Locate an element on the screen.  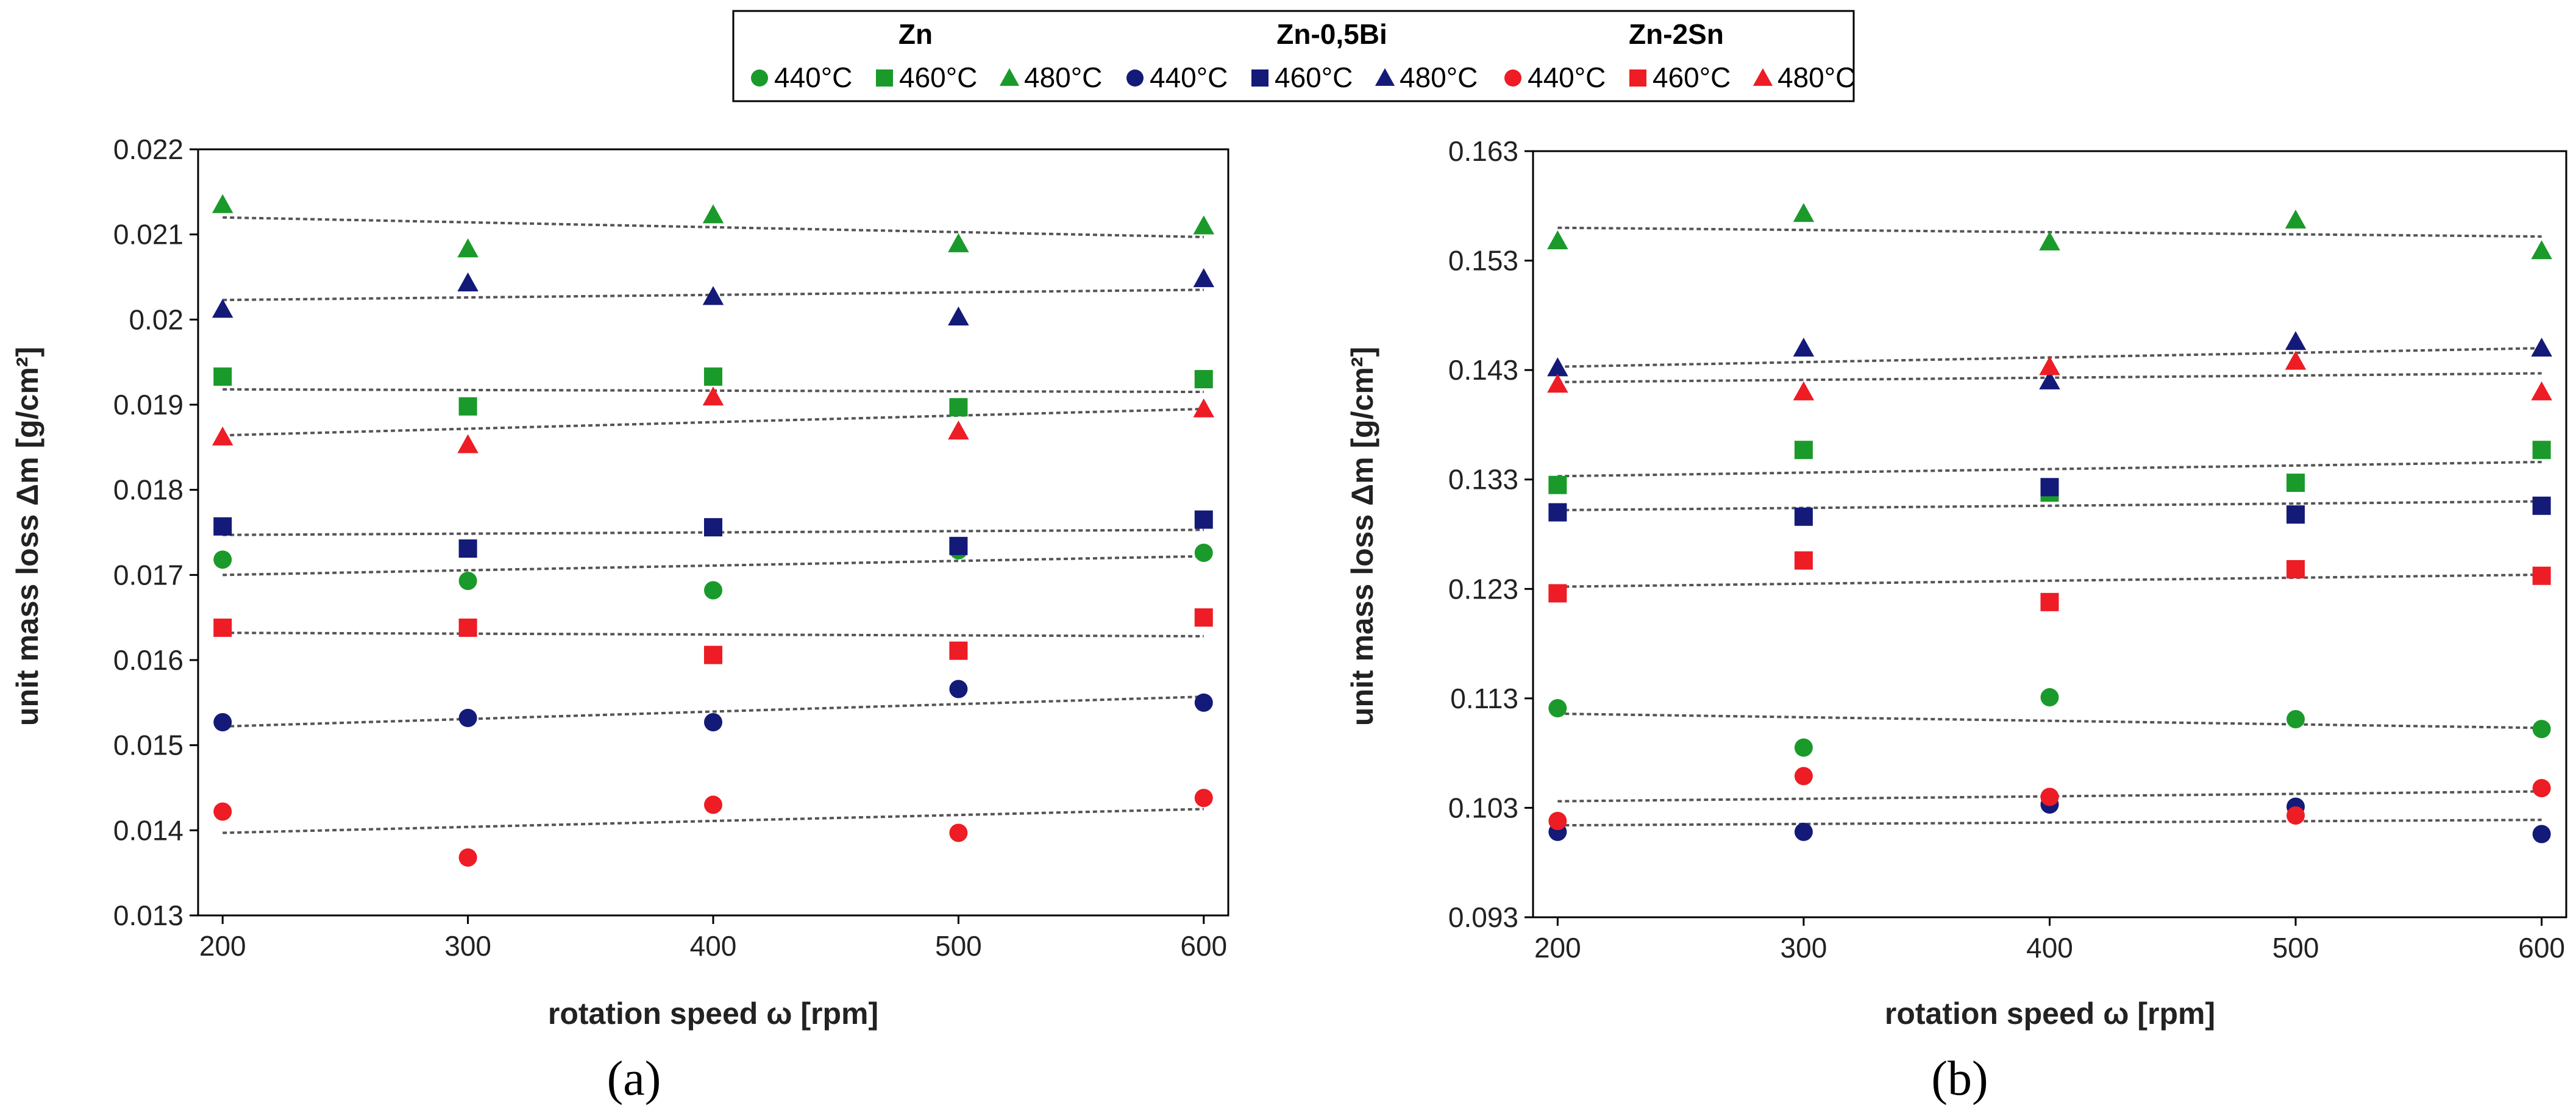
panel-label-a: (a) is located at coordinates (634, 1079).